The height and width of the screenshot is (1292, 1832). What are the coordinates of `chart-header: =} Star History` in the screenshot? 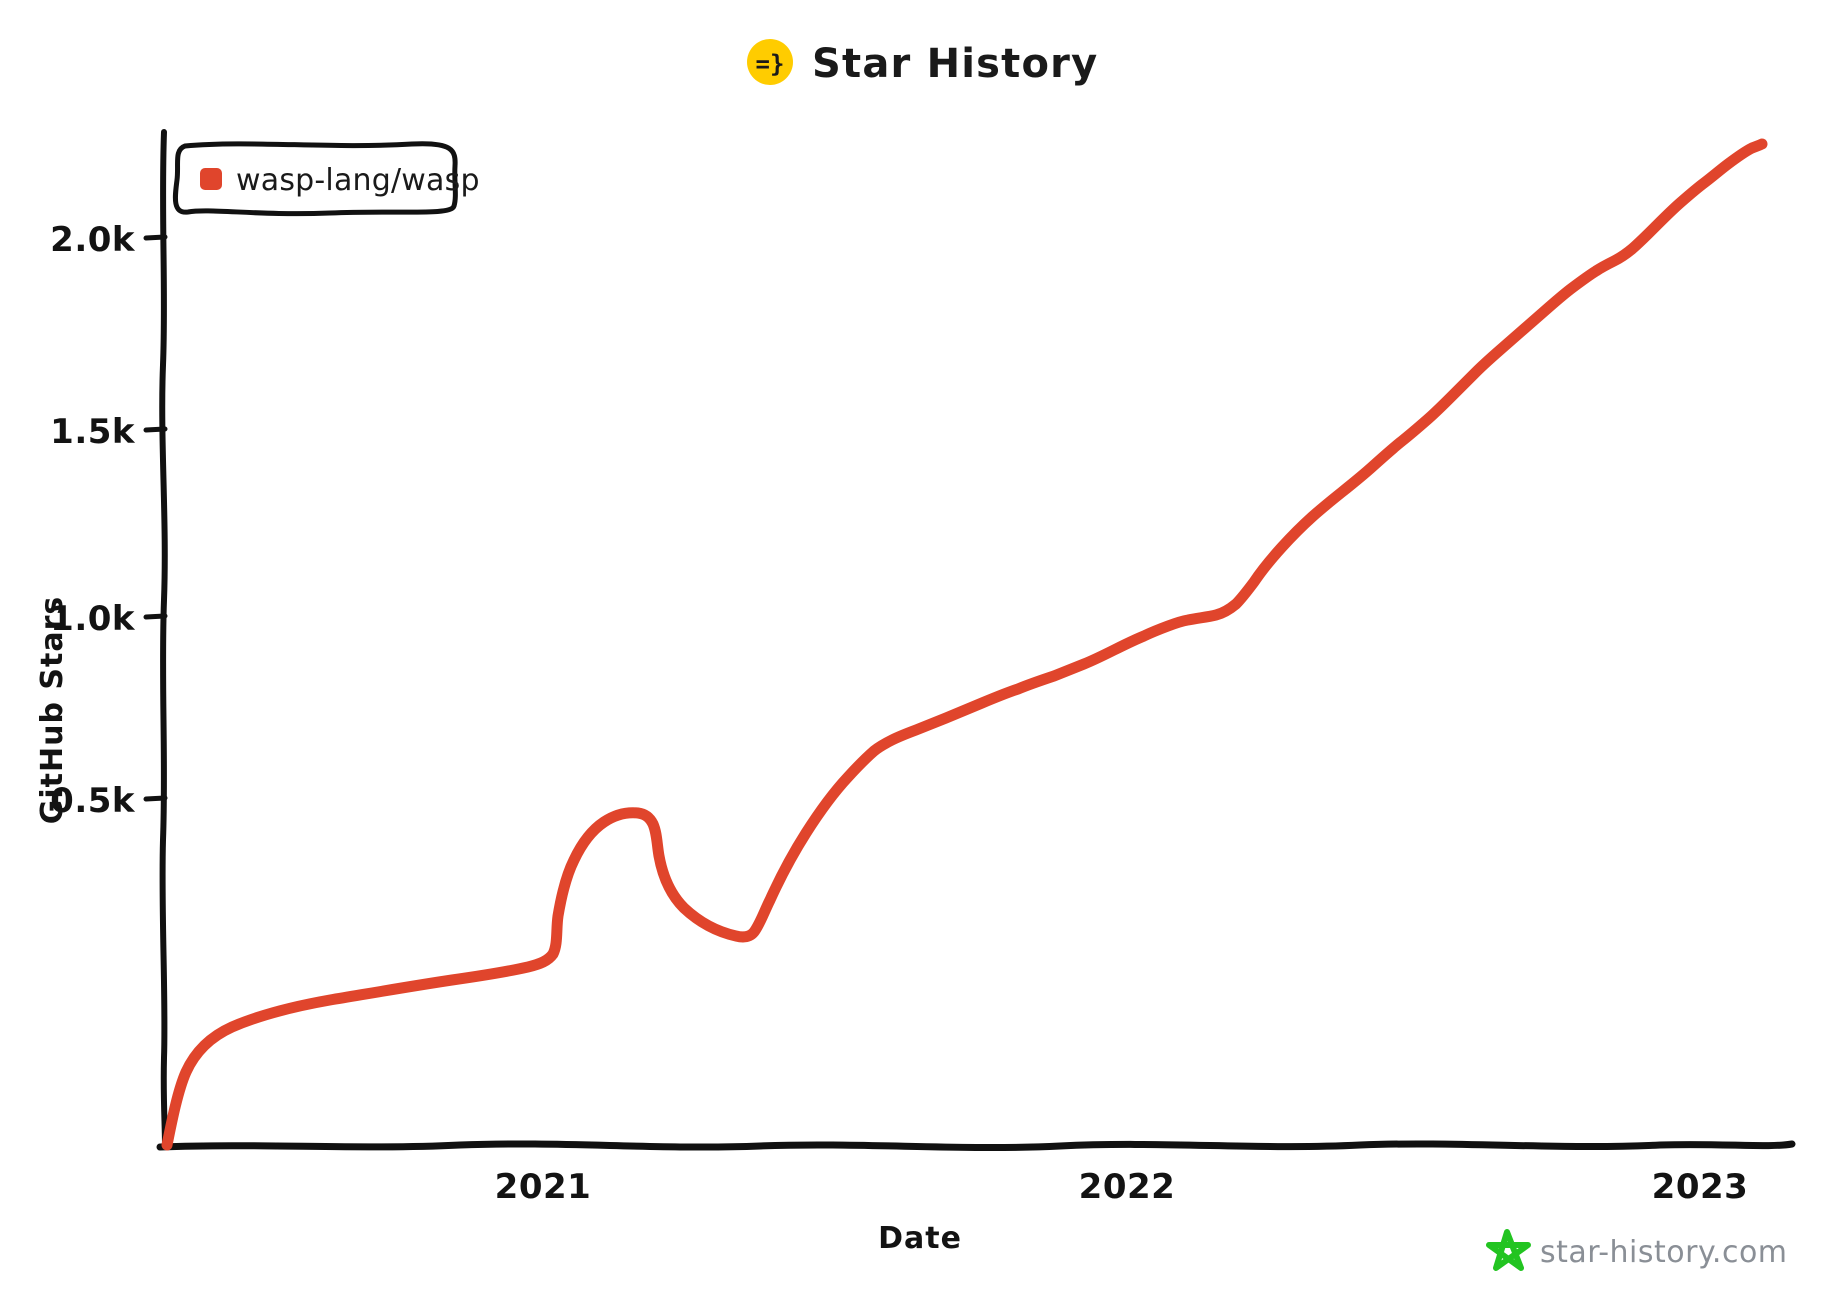 It's located at (922, 63).